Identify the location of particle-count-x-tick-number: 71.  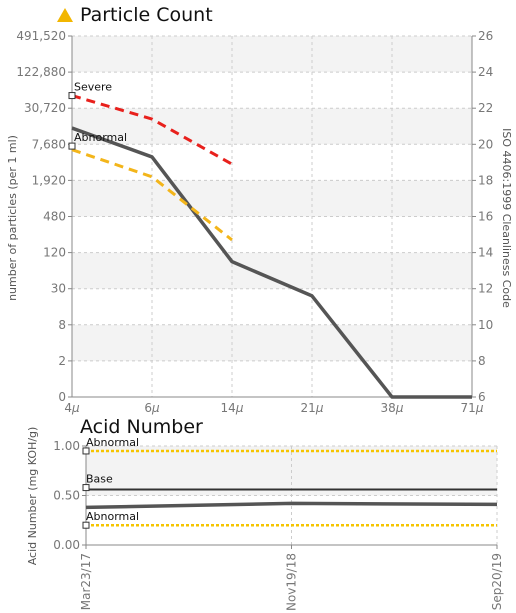
(468, 408).